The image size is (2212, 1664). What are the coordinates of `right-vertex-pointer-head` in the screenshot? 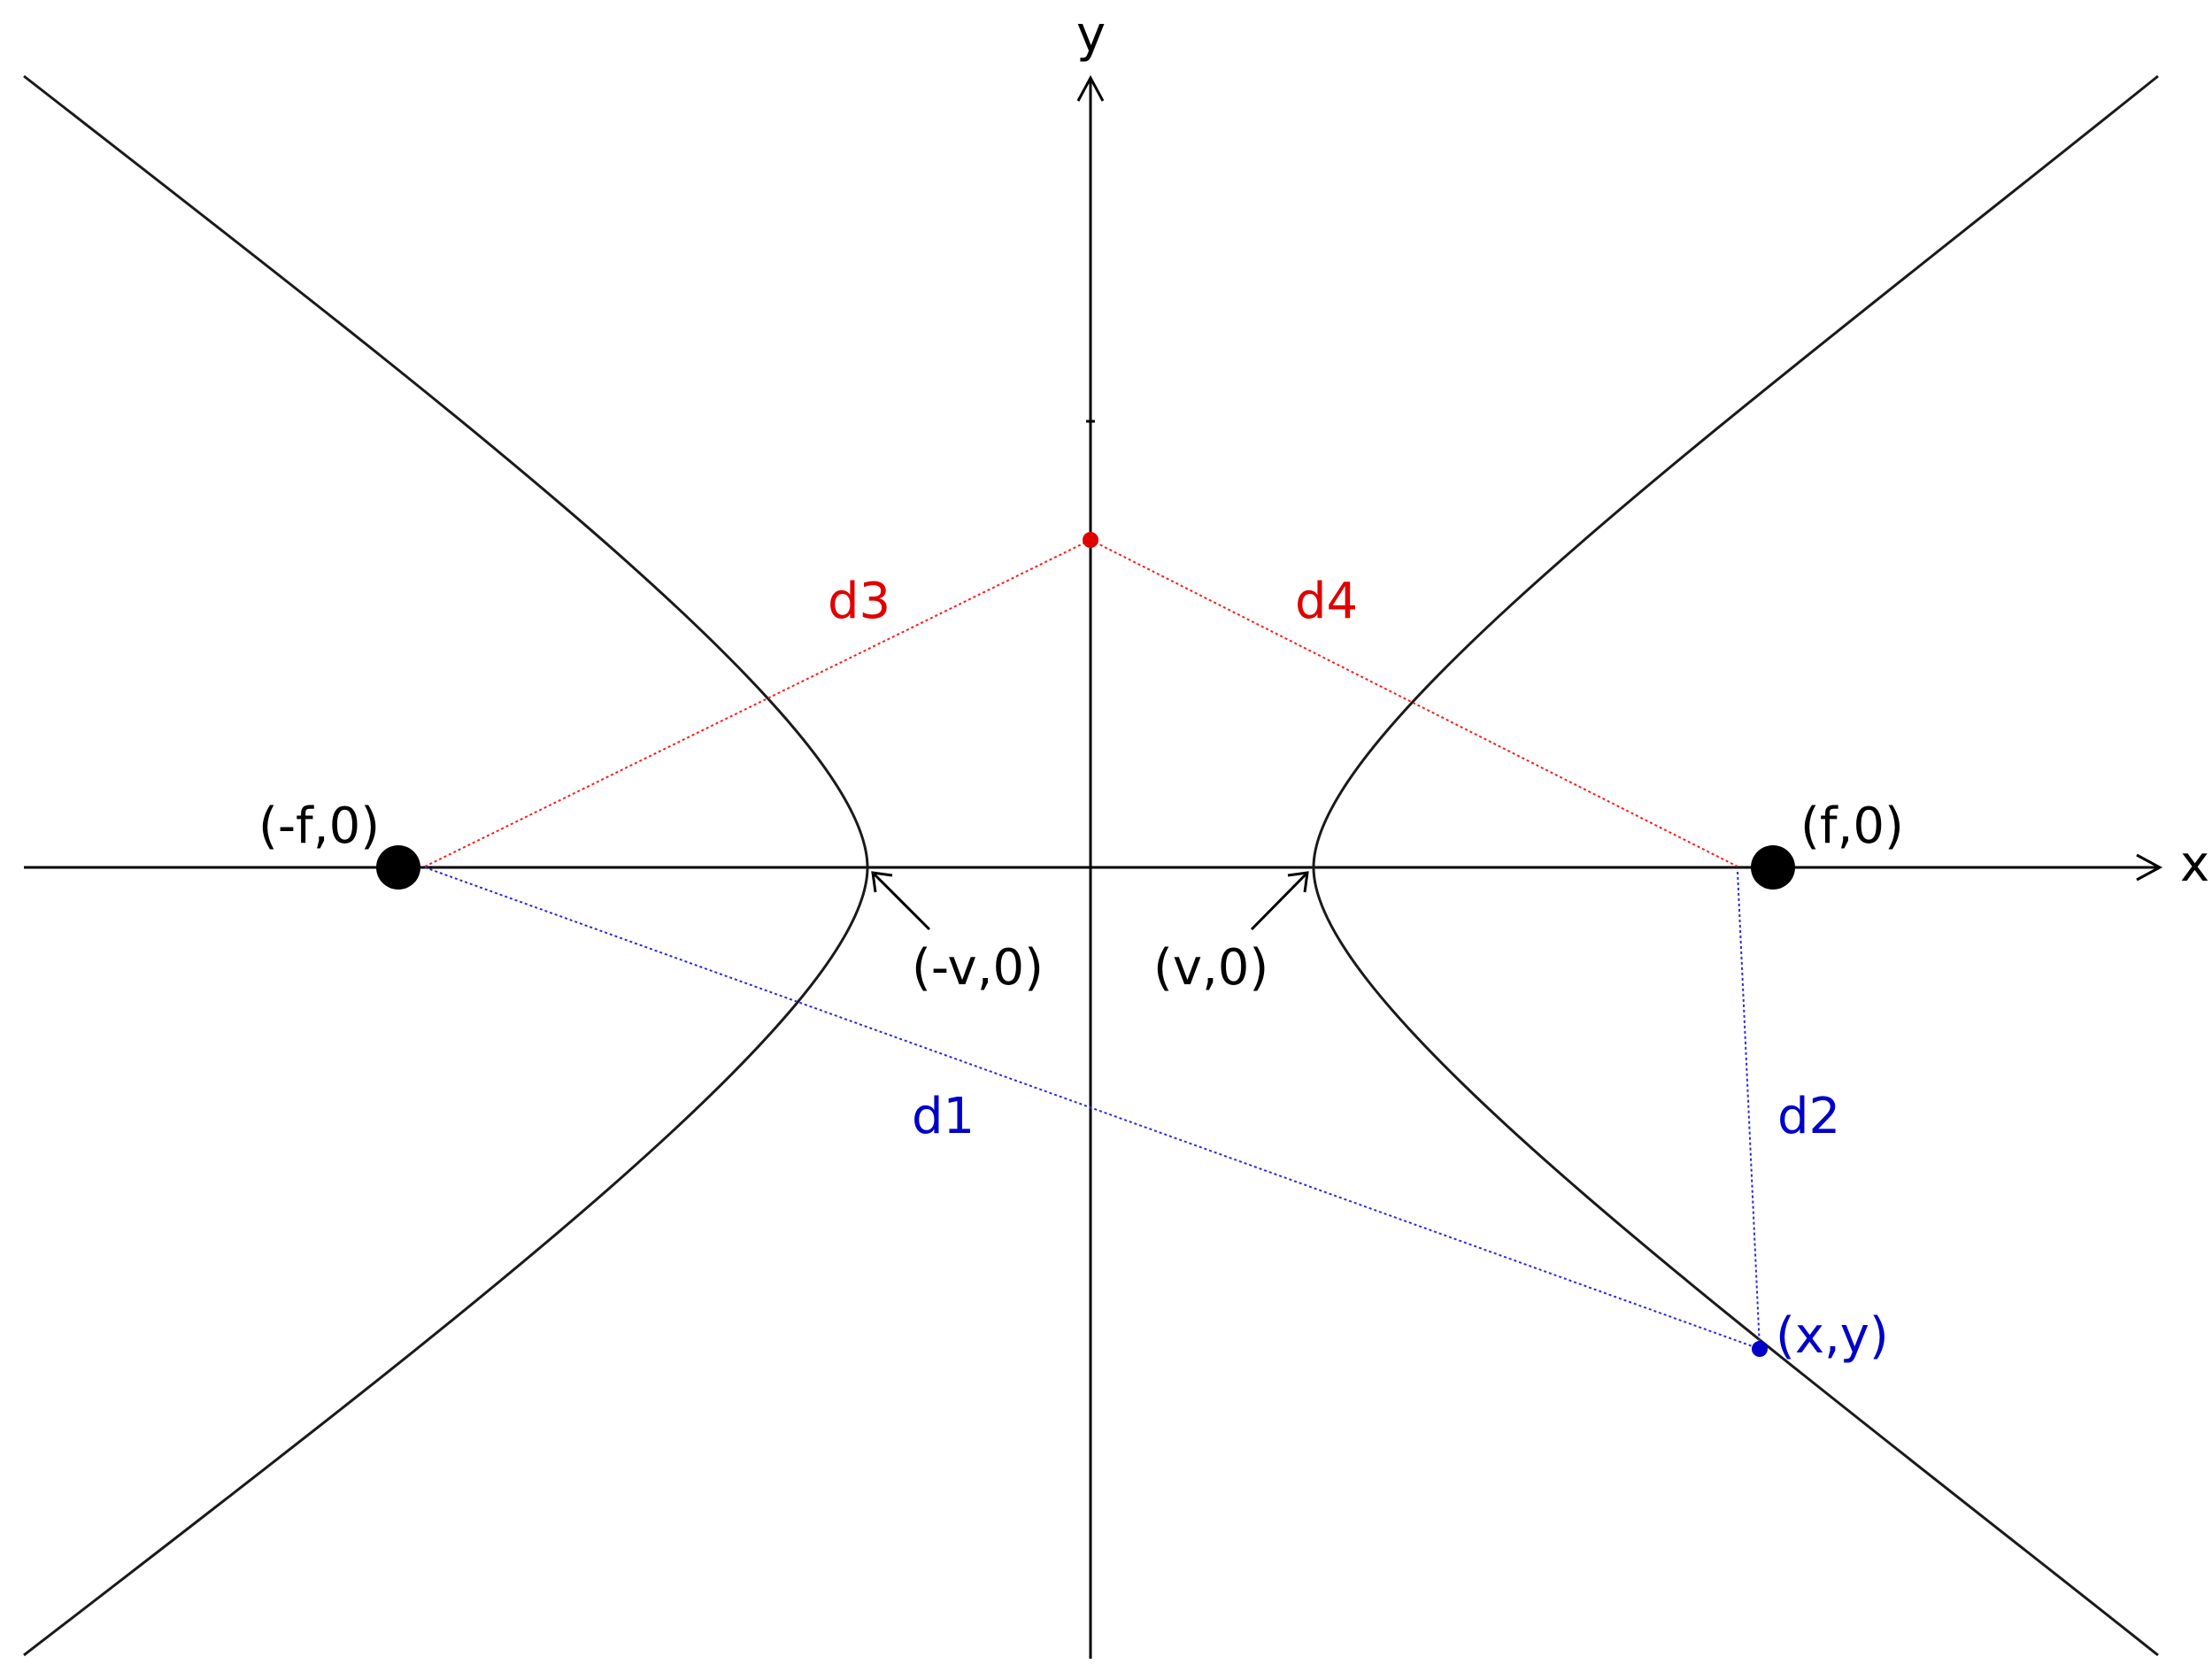 It's located at (1298, 882).